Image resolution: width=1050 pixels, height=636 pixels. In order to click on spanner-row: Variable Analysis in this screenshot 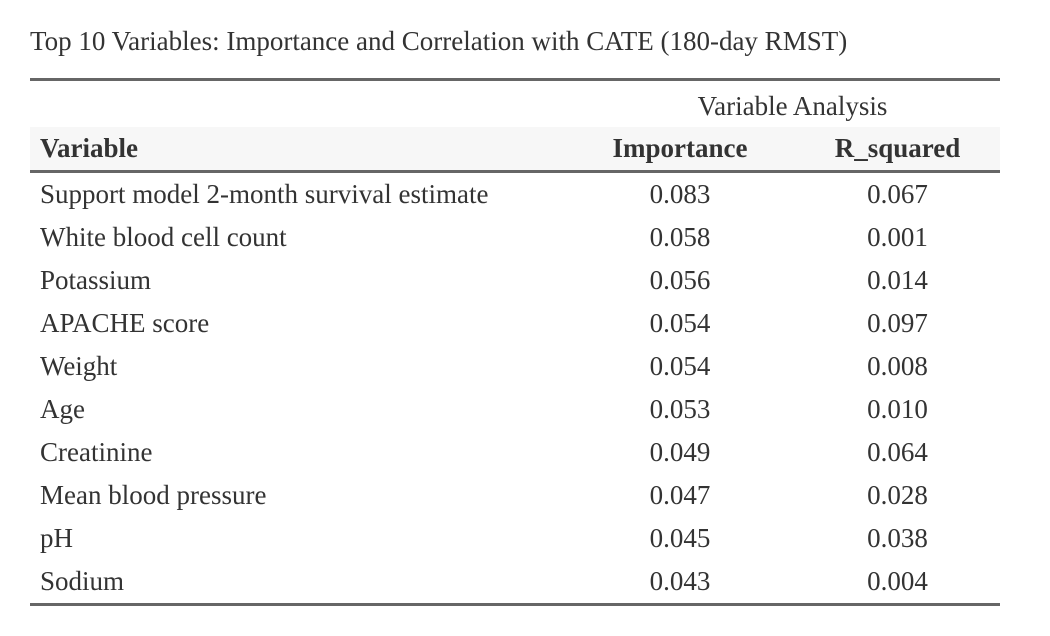, I will do `click(515, 104)`.